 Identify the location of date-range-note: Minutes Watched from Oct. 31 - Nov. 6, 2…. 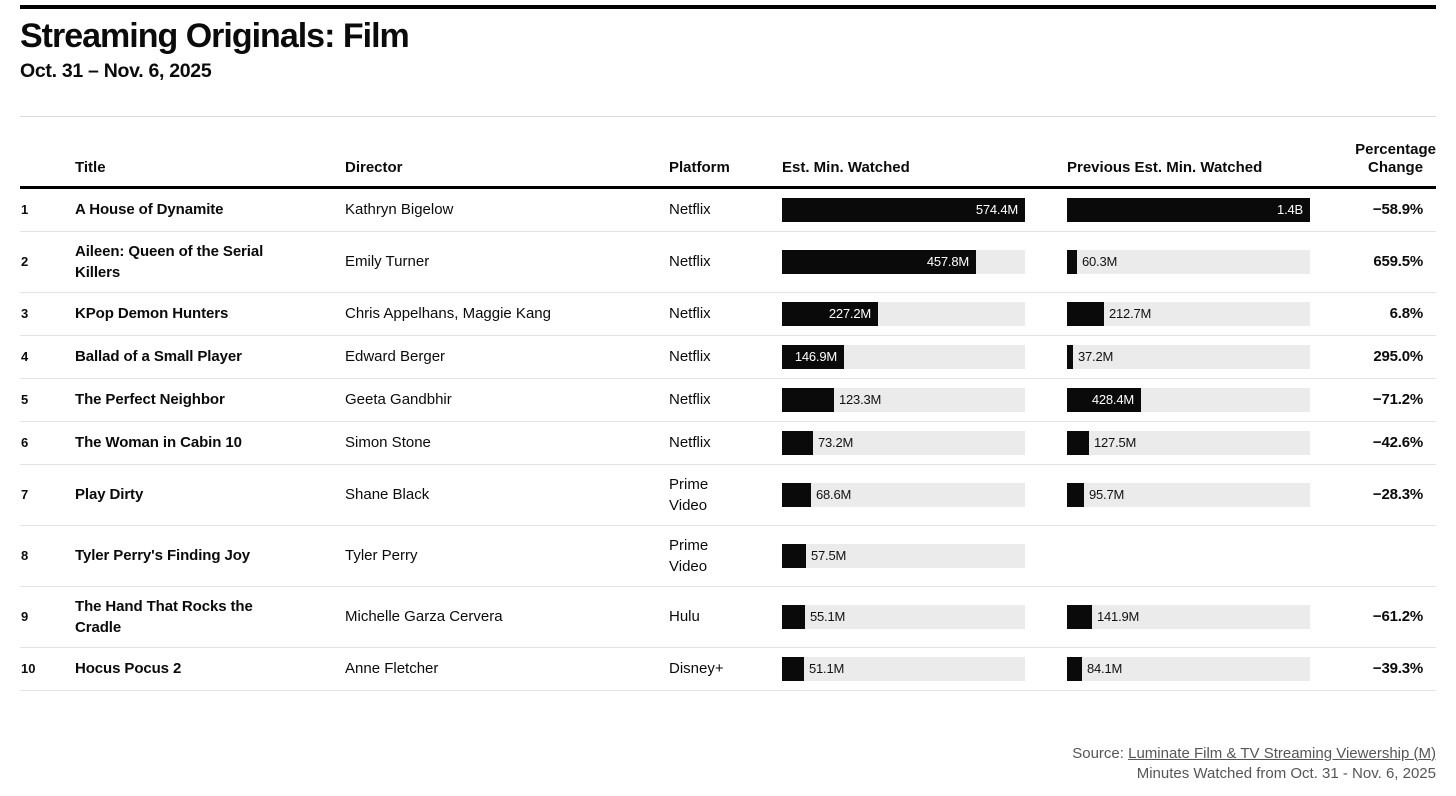
(1286, 773).